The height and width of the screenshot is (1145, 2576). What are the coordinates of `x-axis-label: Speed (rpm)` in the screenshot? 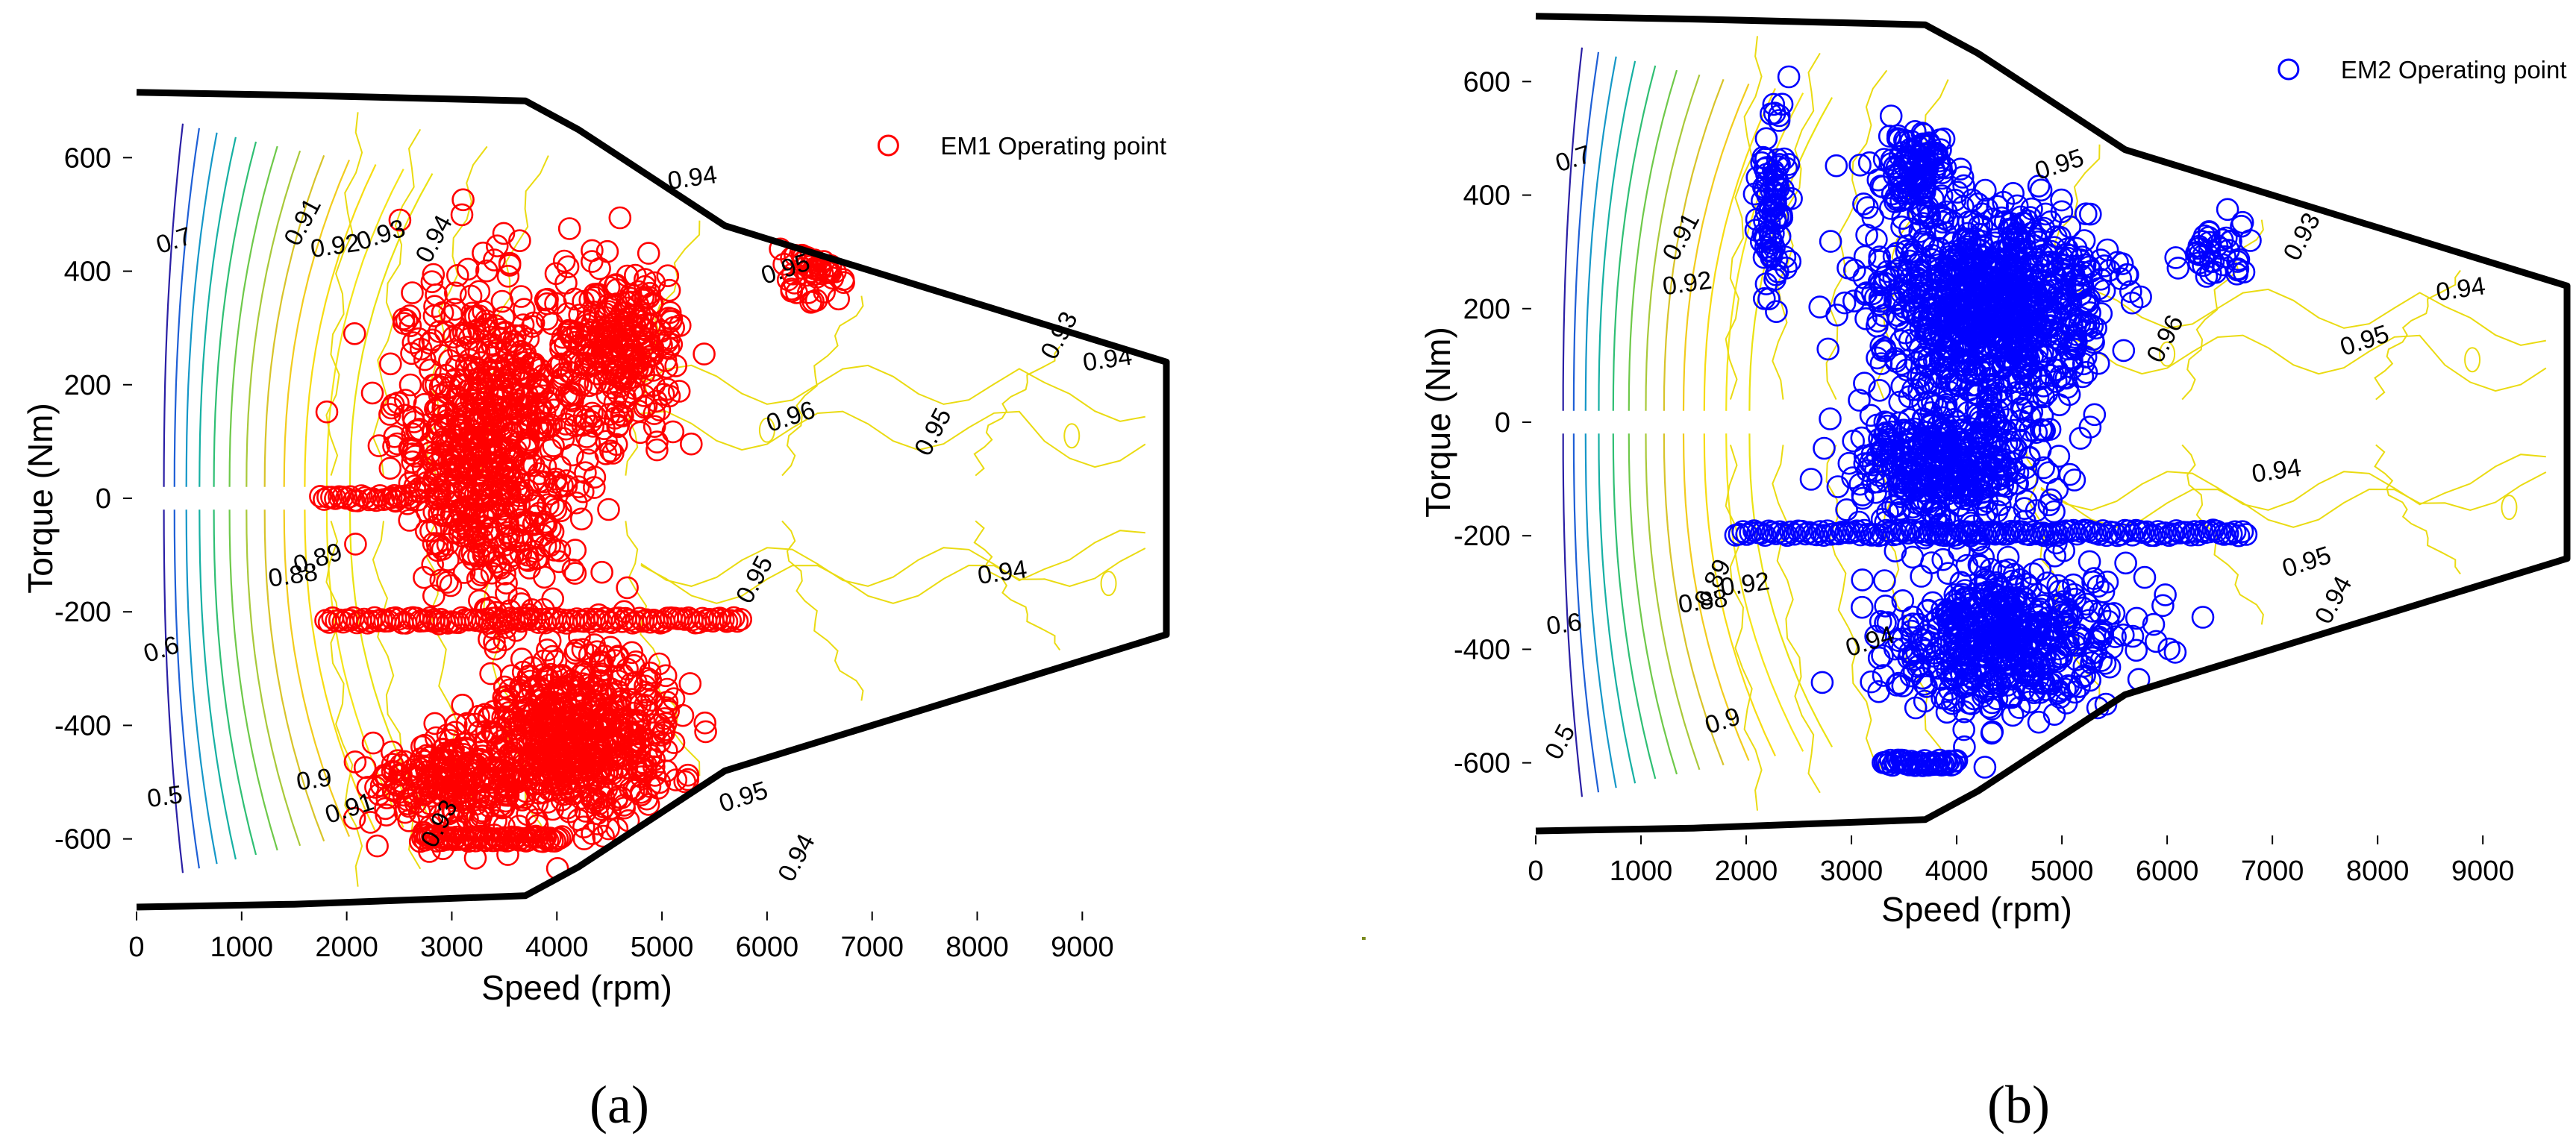 It's located at (576, 987).